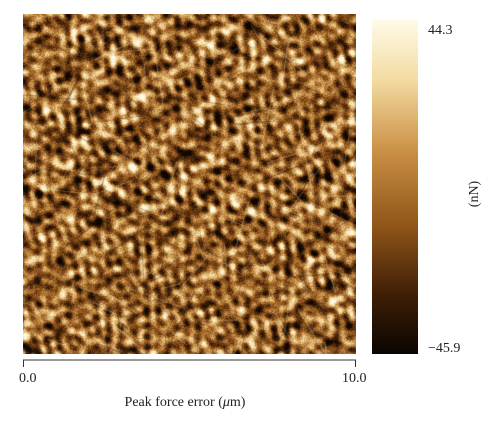  Describe the element at coordinates (237, 402) in the screenshot. I see `x-axis-label-suffix: m)` at that location.